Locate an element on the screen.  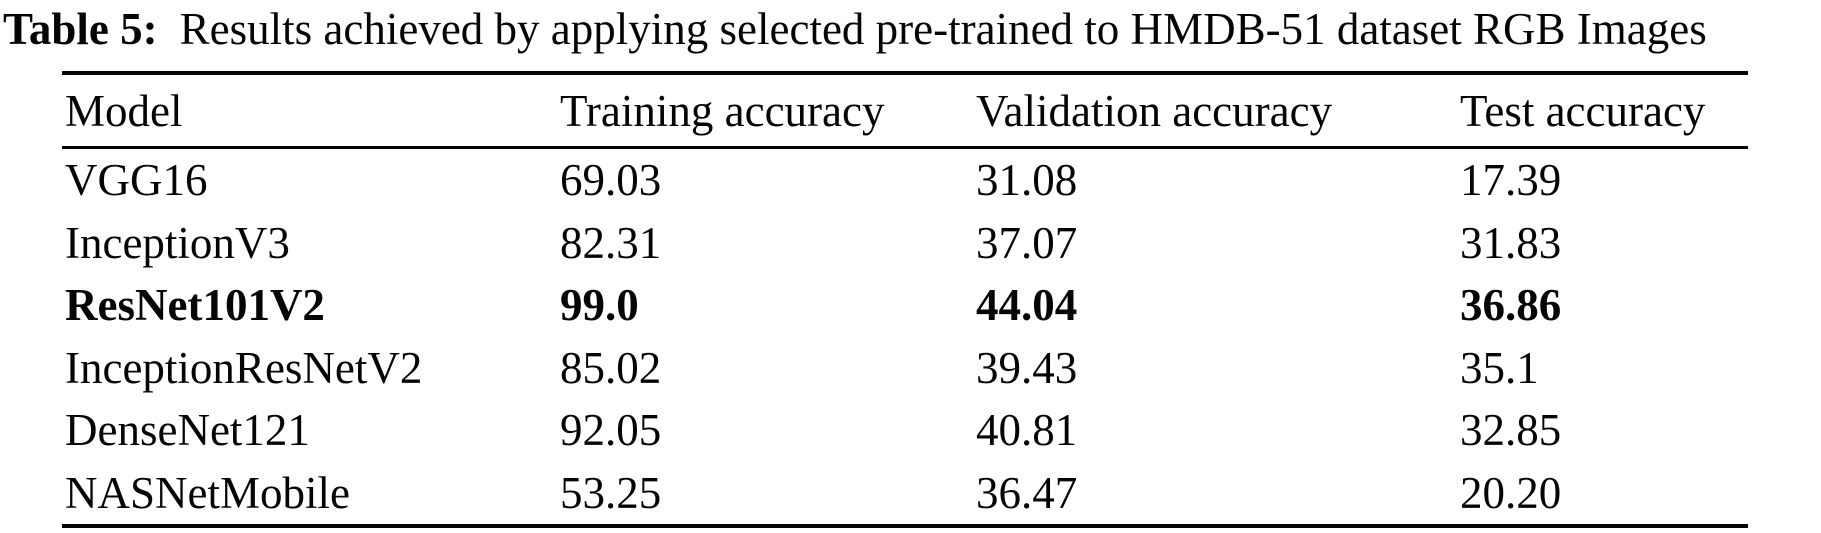
test-accuracy-cell: 32.85 is located at coordinates (1511, 430).